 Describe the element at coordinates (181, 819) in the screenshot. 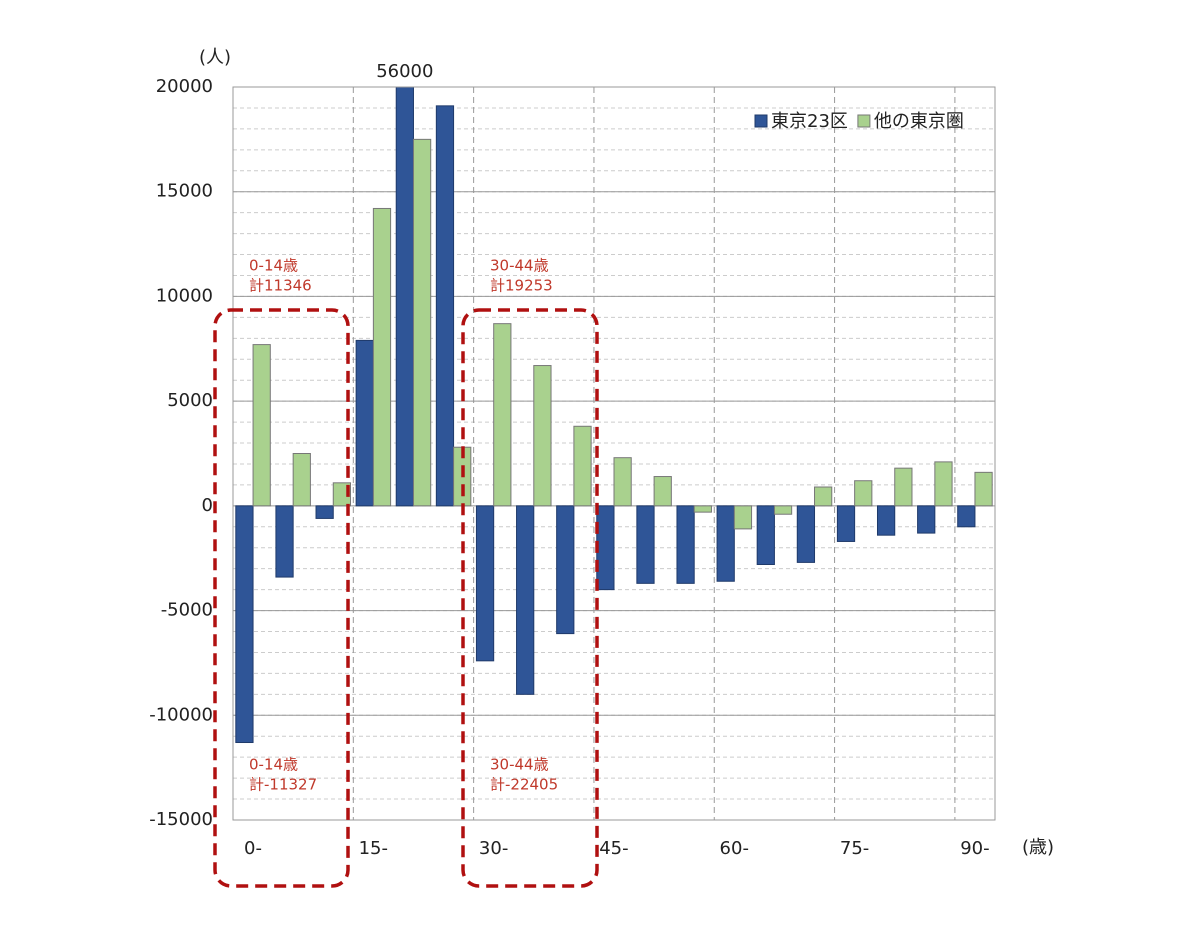

I see `y-tick-label: -15000` at that location.